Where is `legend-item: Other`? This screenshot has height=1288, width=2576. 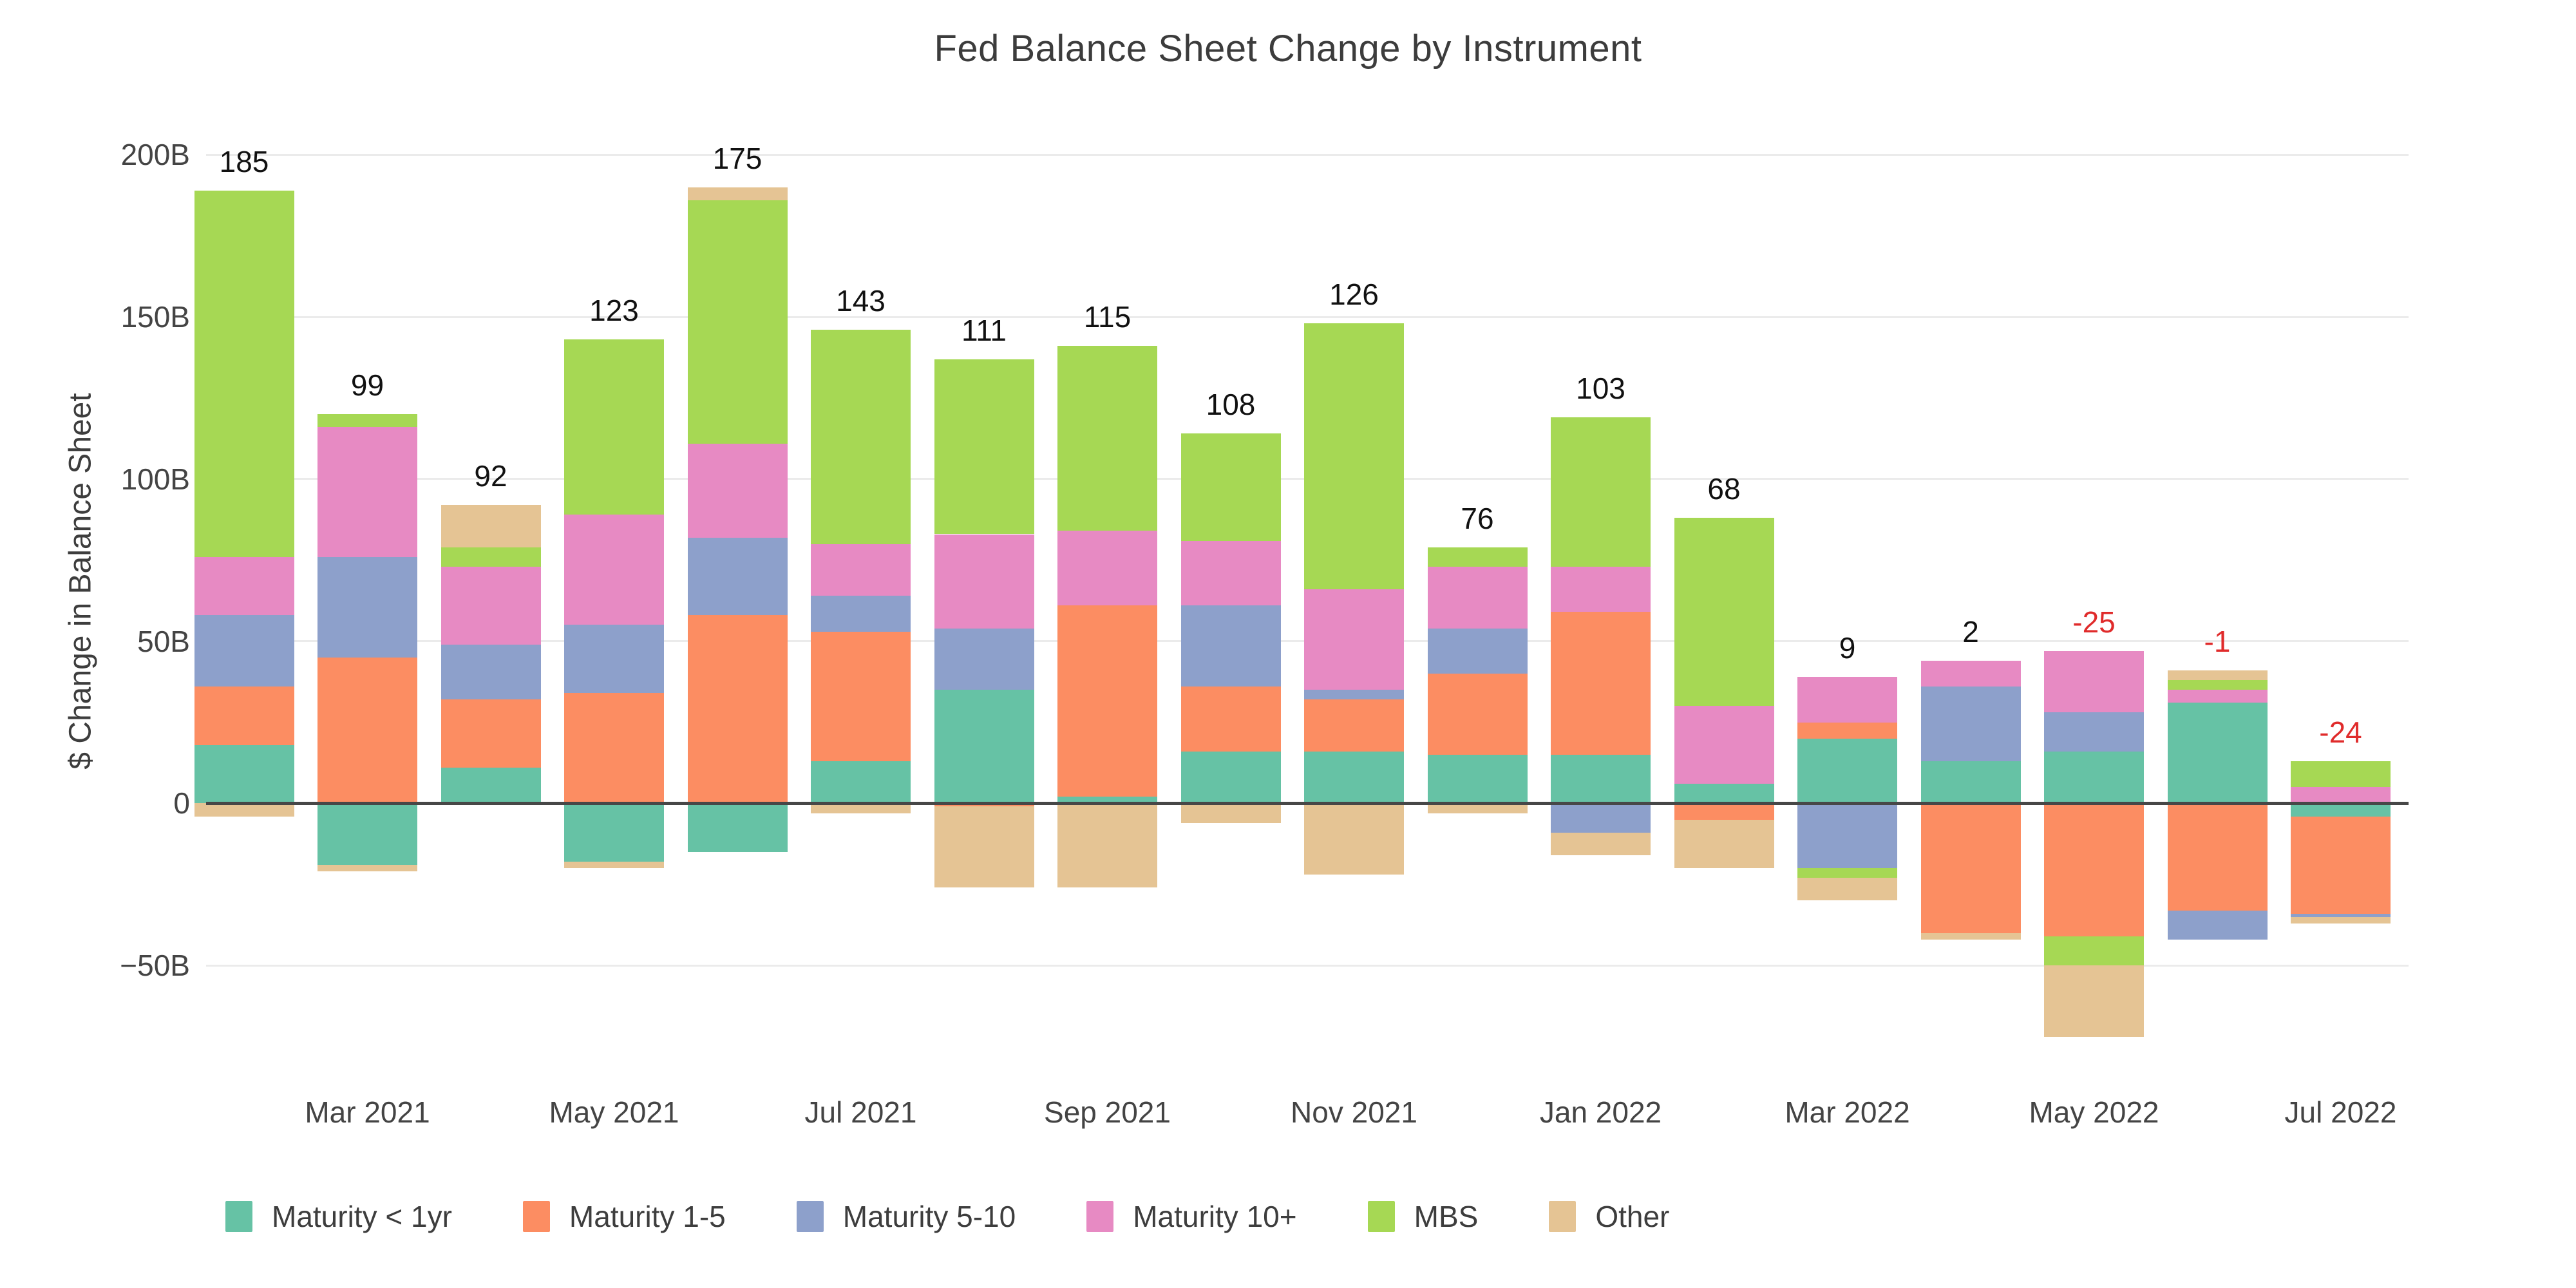
legend-item: Other is located at coordinates (1609, 1217).